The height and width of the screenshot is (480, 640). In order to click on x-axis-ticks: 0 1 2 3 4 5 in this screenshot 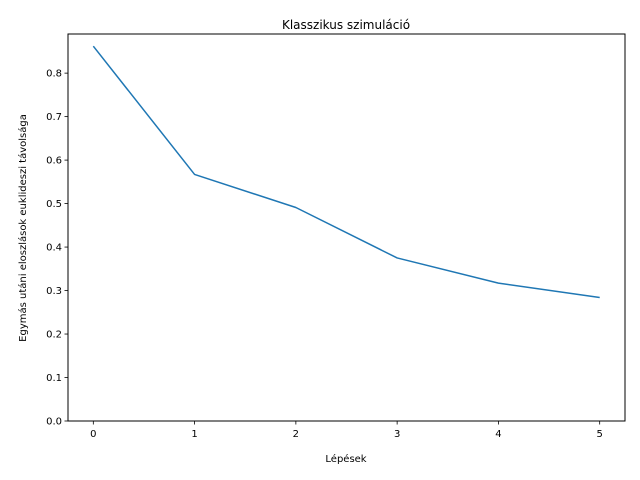, I will do `click(346, 430)`.